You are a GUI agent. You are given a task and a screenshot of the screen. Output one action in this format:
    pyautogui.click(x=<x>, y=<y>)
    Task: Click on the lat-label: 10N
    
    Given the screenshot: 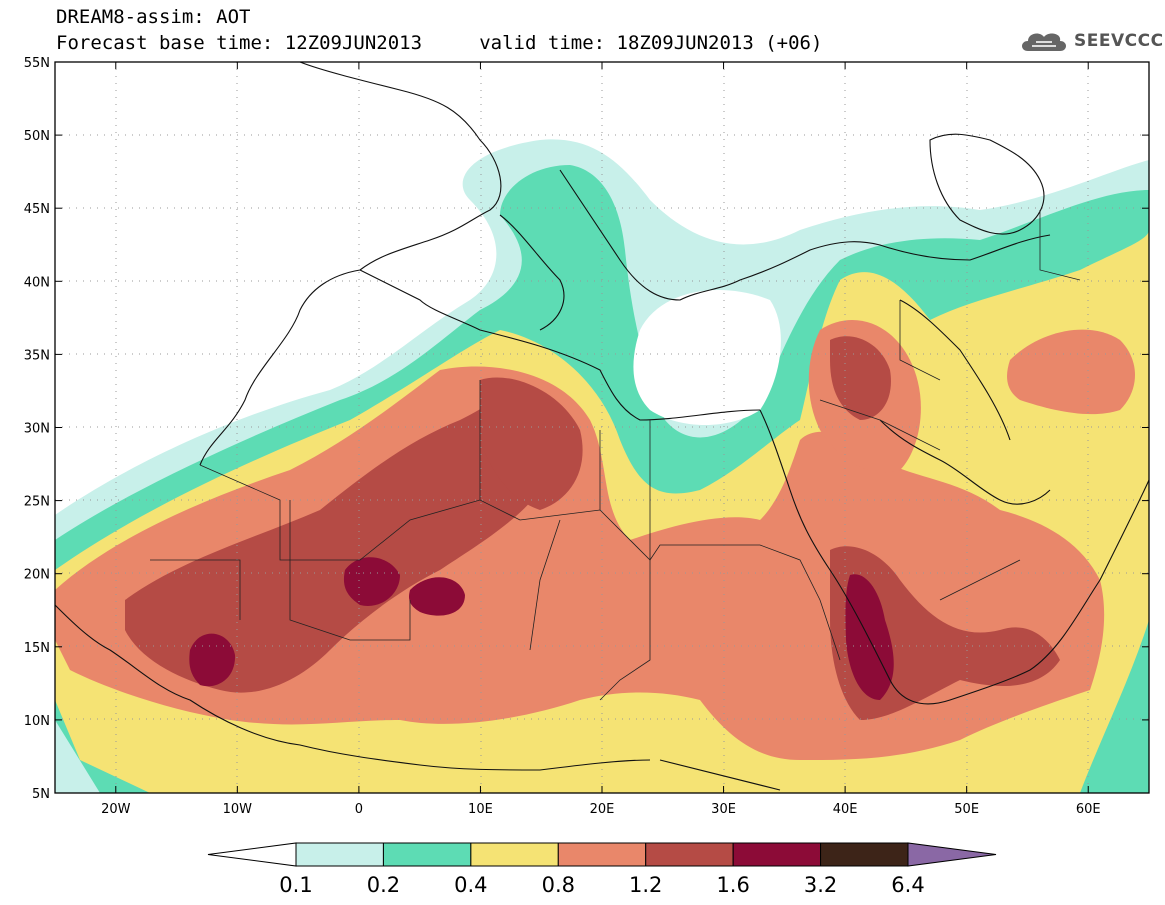 What is the action you would take?
    pyautogui.click(x=37, y=721)
    